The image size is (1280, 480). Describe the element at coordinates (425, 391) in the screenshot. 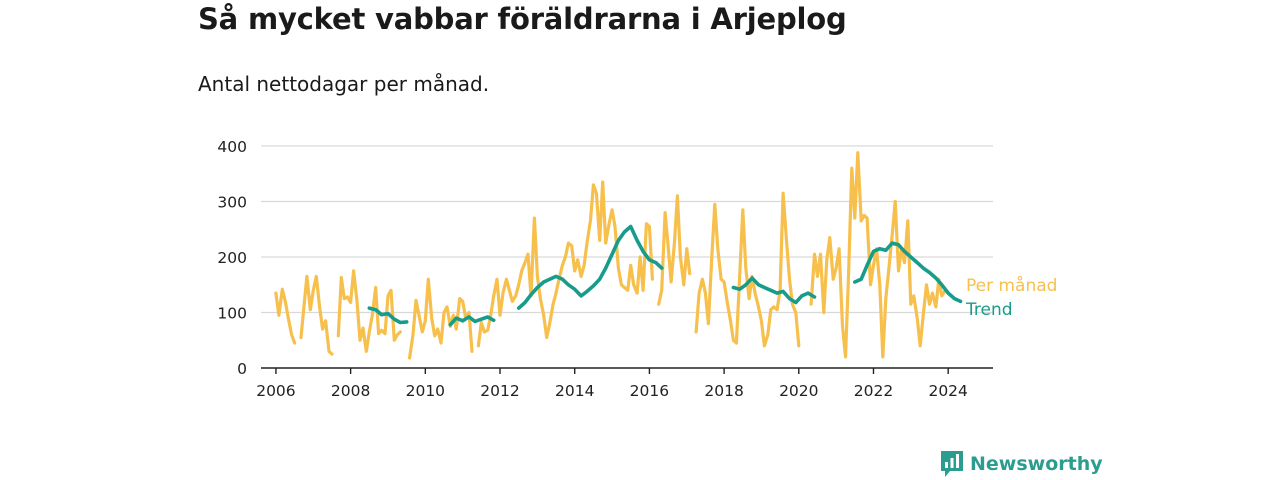

I see `x-tick-label: 2010` at that location.